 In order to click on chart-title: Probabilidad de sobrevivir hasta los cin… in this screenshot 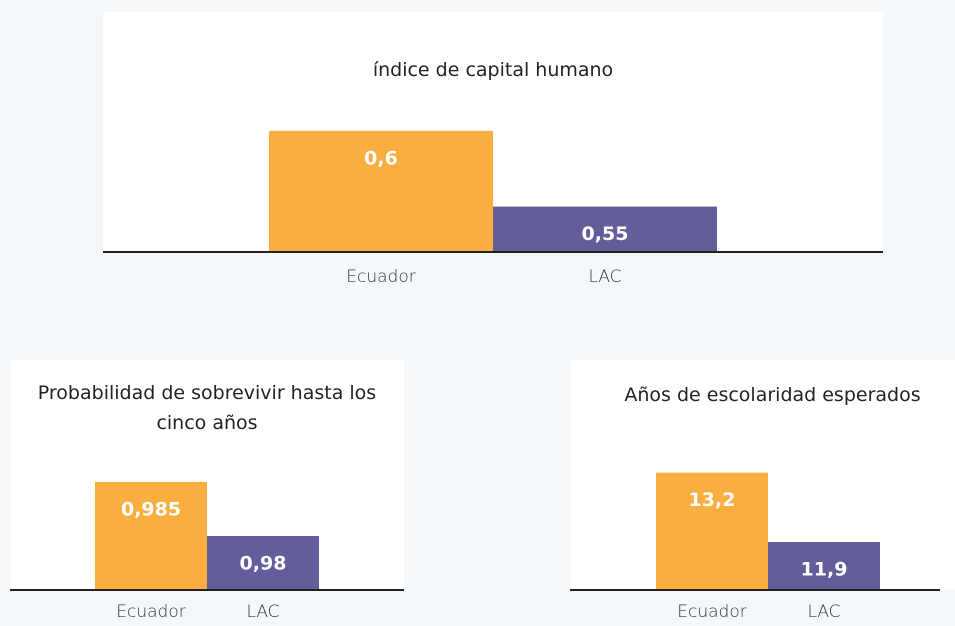, I will do `click(207, 408)`.